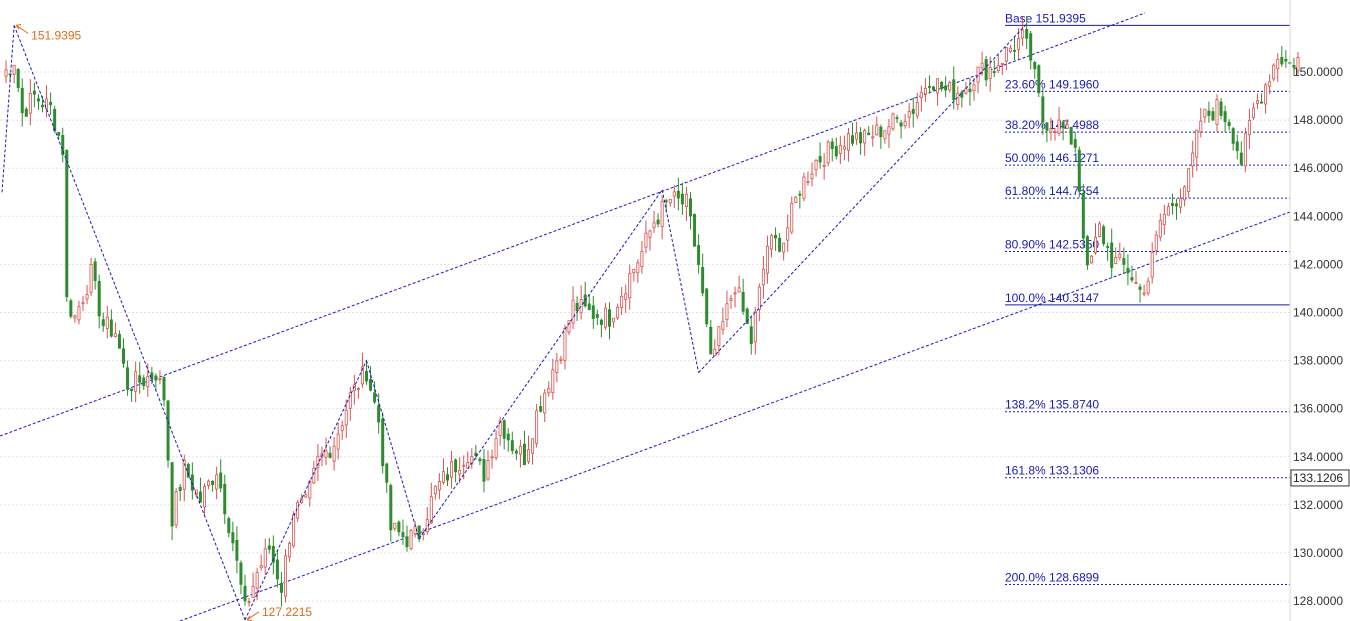  Describe the element at coordinates (1318, 313) in the screenshot. I see `price-tick-label: 140.0000` at that location.